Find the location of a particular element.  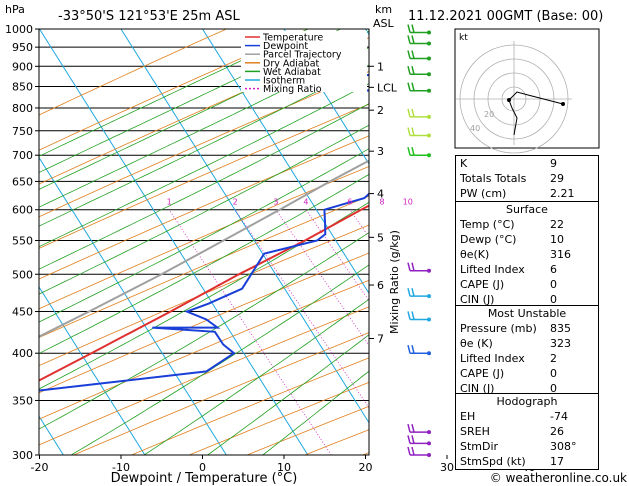

datetime-label: 11.12.2021 00GMT (Base: 00) is located at coordinates (505, 16).